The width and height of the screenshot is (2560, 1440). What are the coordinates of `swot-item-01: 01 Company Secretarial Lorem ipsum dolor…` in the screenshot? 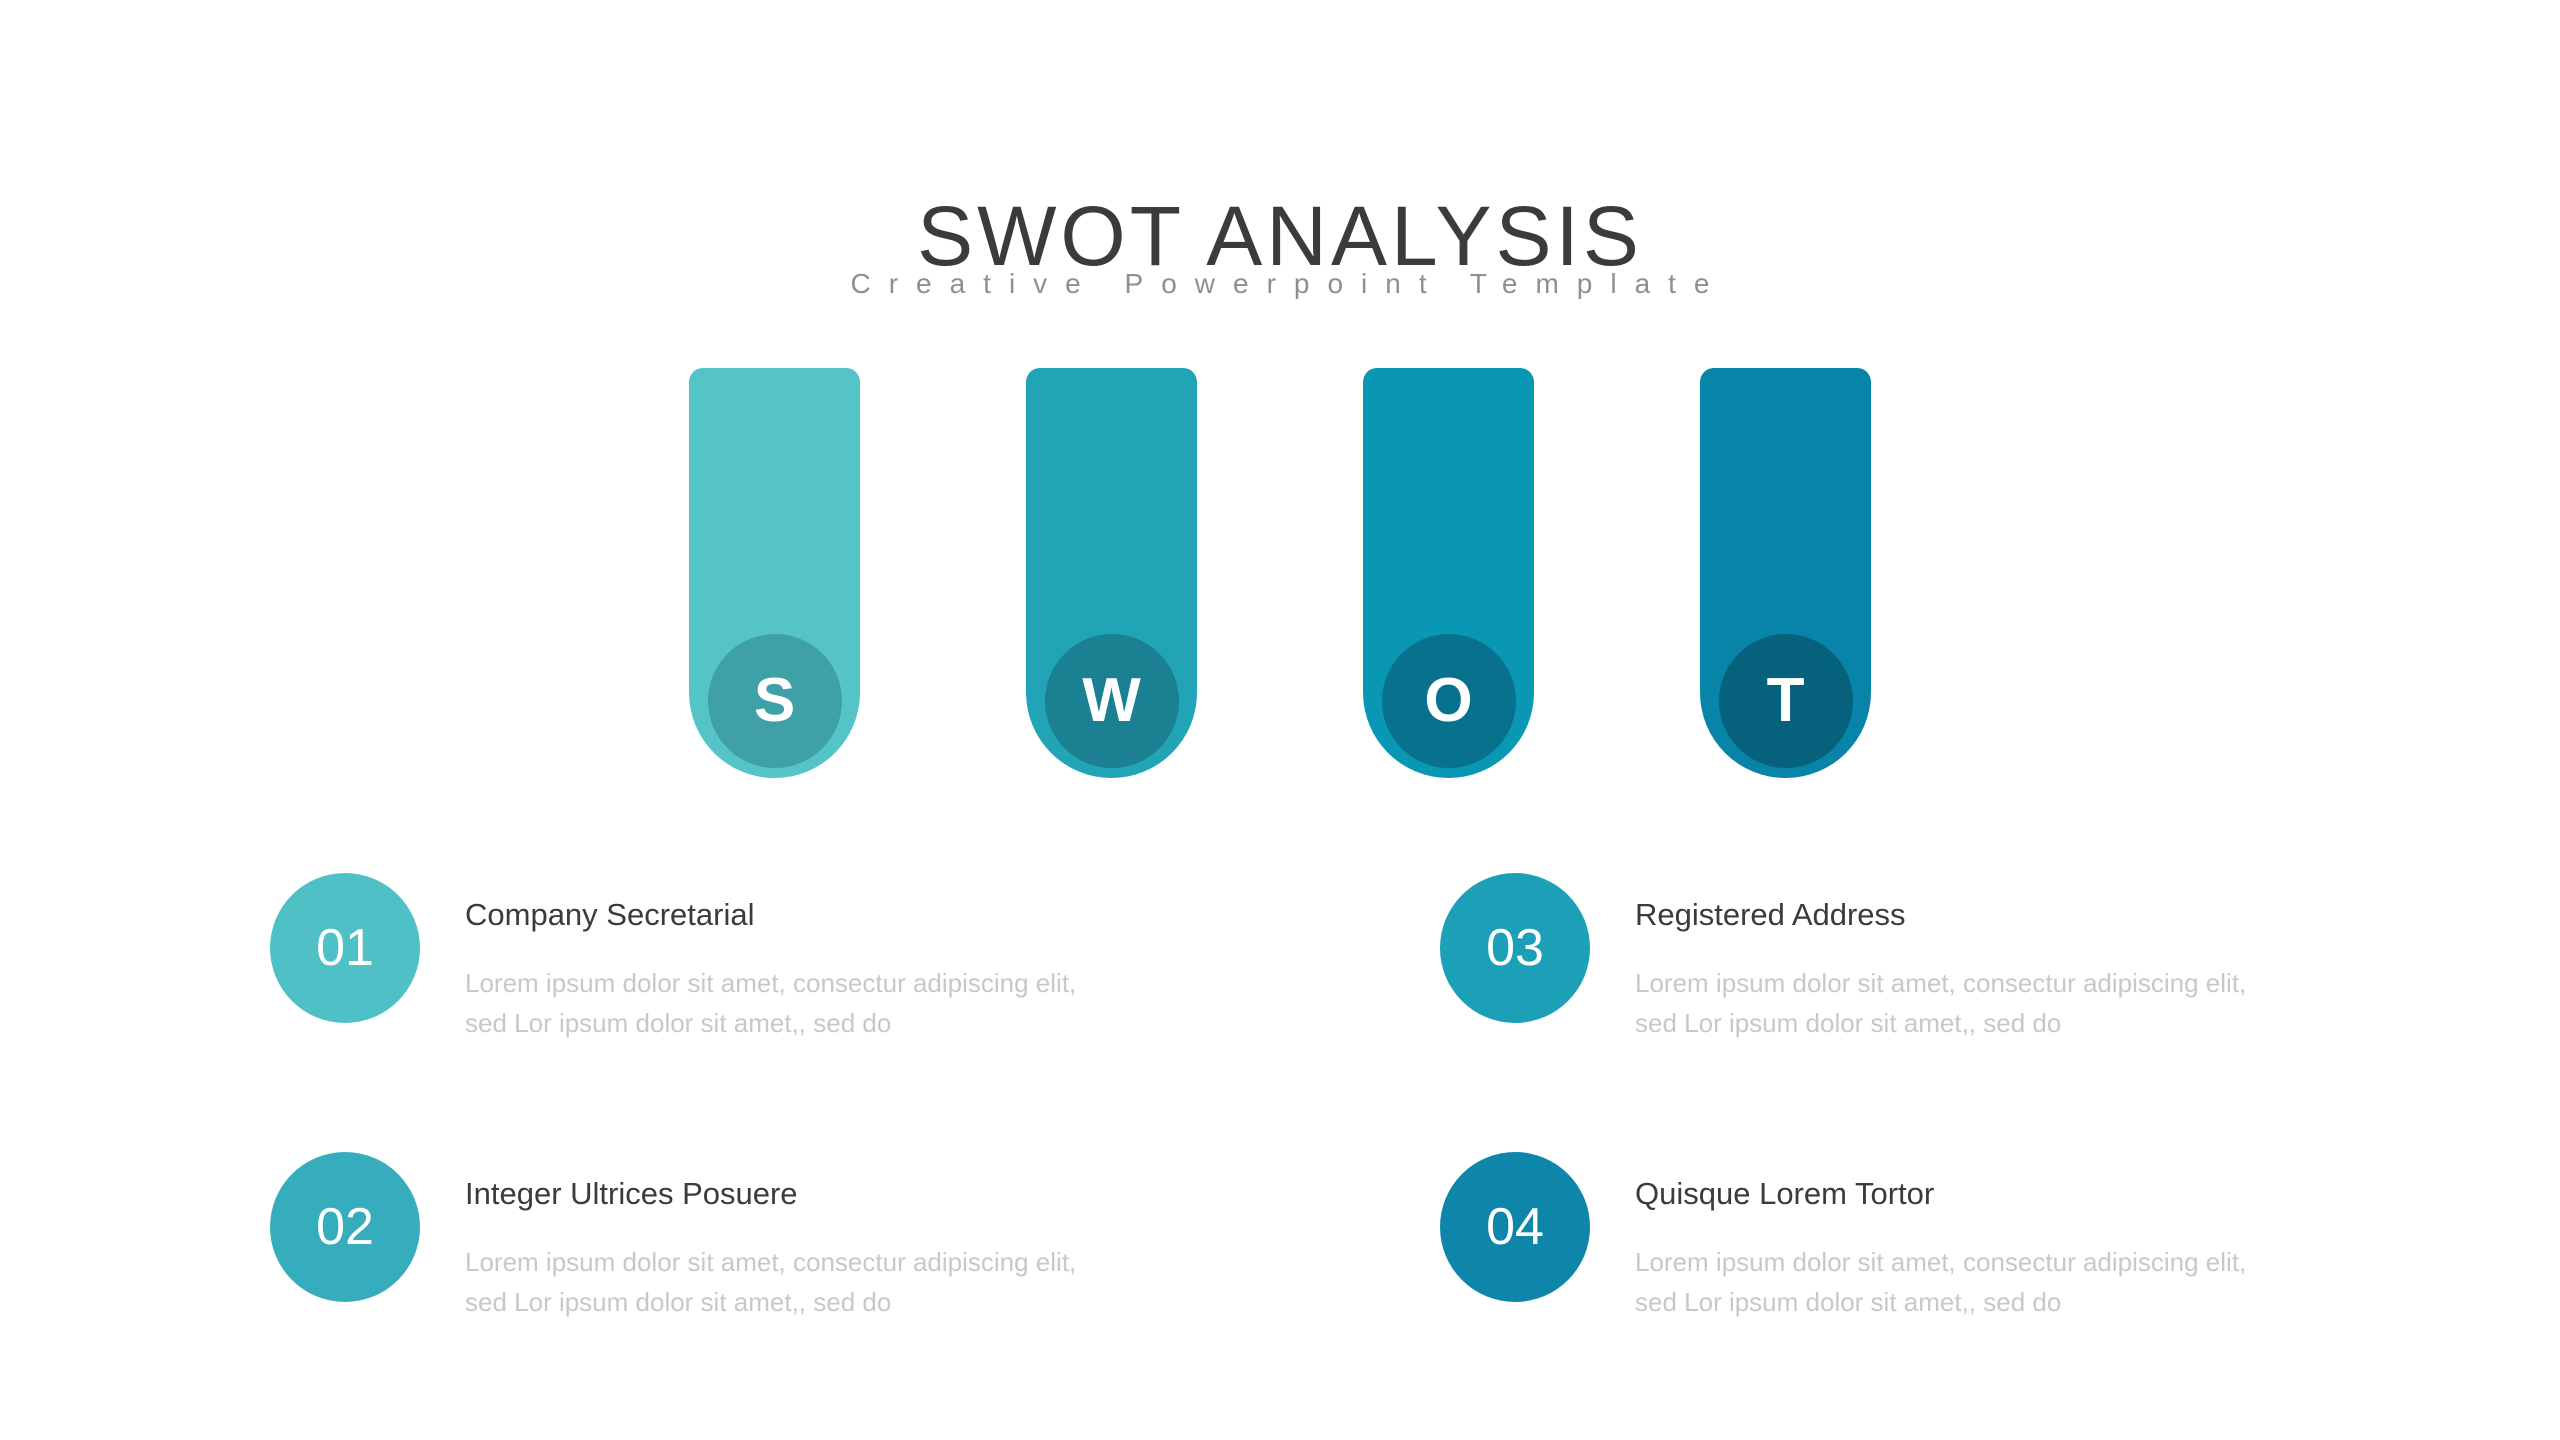 It's located at (767, 958).